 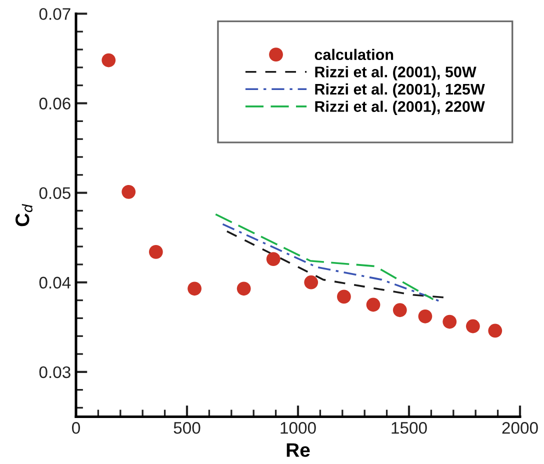 I want to click on legend-label: Rizzi et al. (2001), 125W, so click(x=400, y=90).